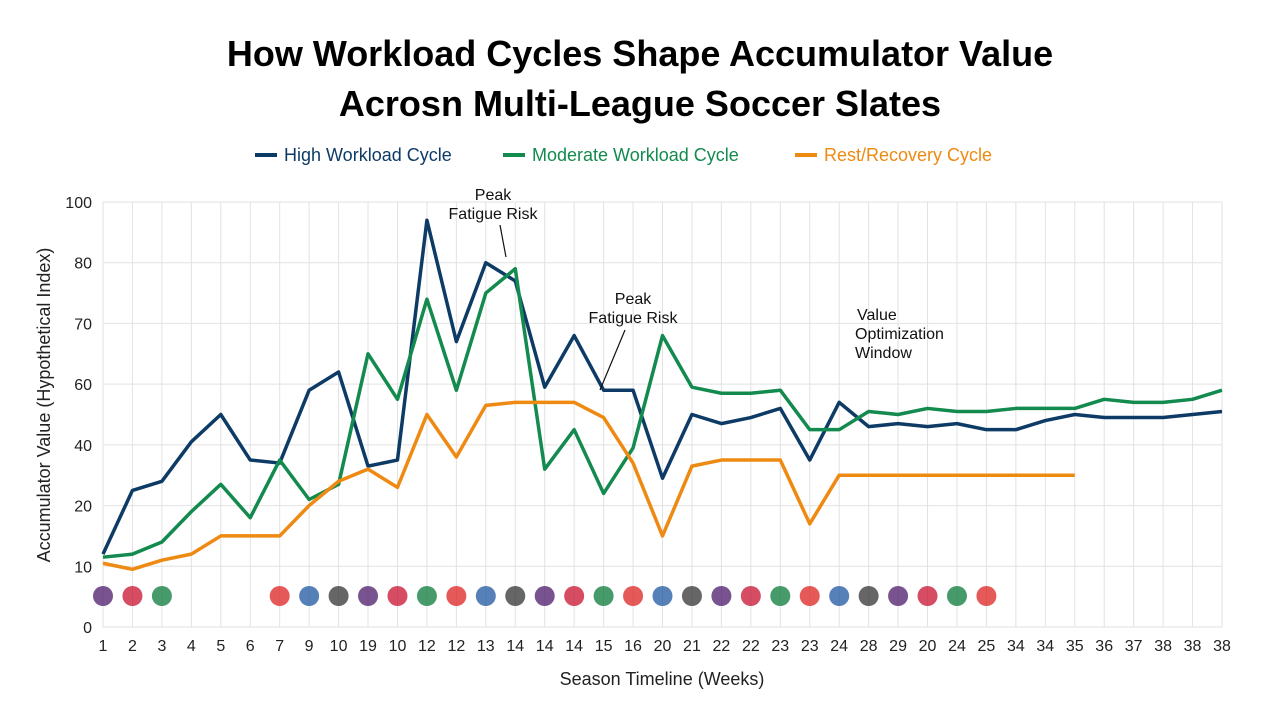 The width and height of the screenshot is (1280, 720). Describe the element at coordinates (191, 646) in the screenshot. I see `x-tick-label: 4` at that location.